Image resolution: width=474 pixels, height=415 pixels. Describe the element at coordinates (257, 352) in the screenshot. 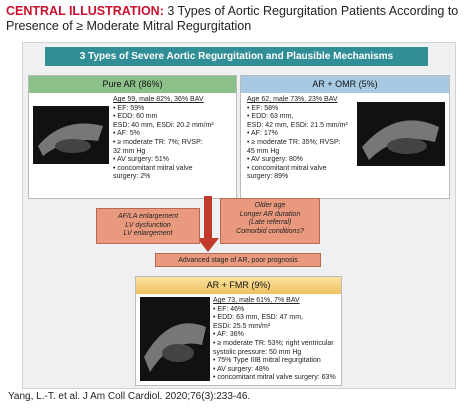

I see `stat-line: systolic pressure: 50 mm Hg` at that location.